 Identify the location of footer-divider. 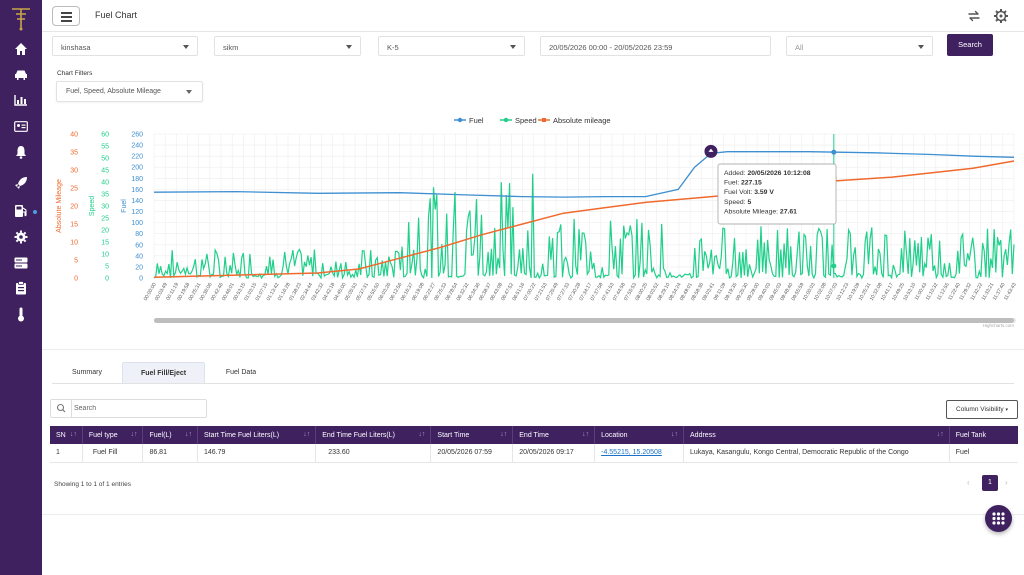
(533, 514).